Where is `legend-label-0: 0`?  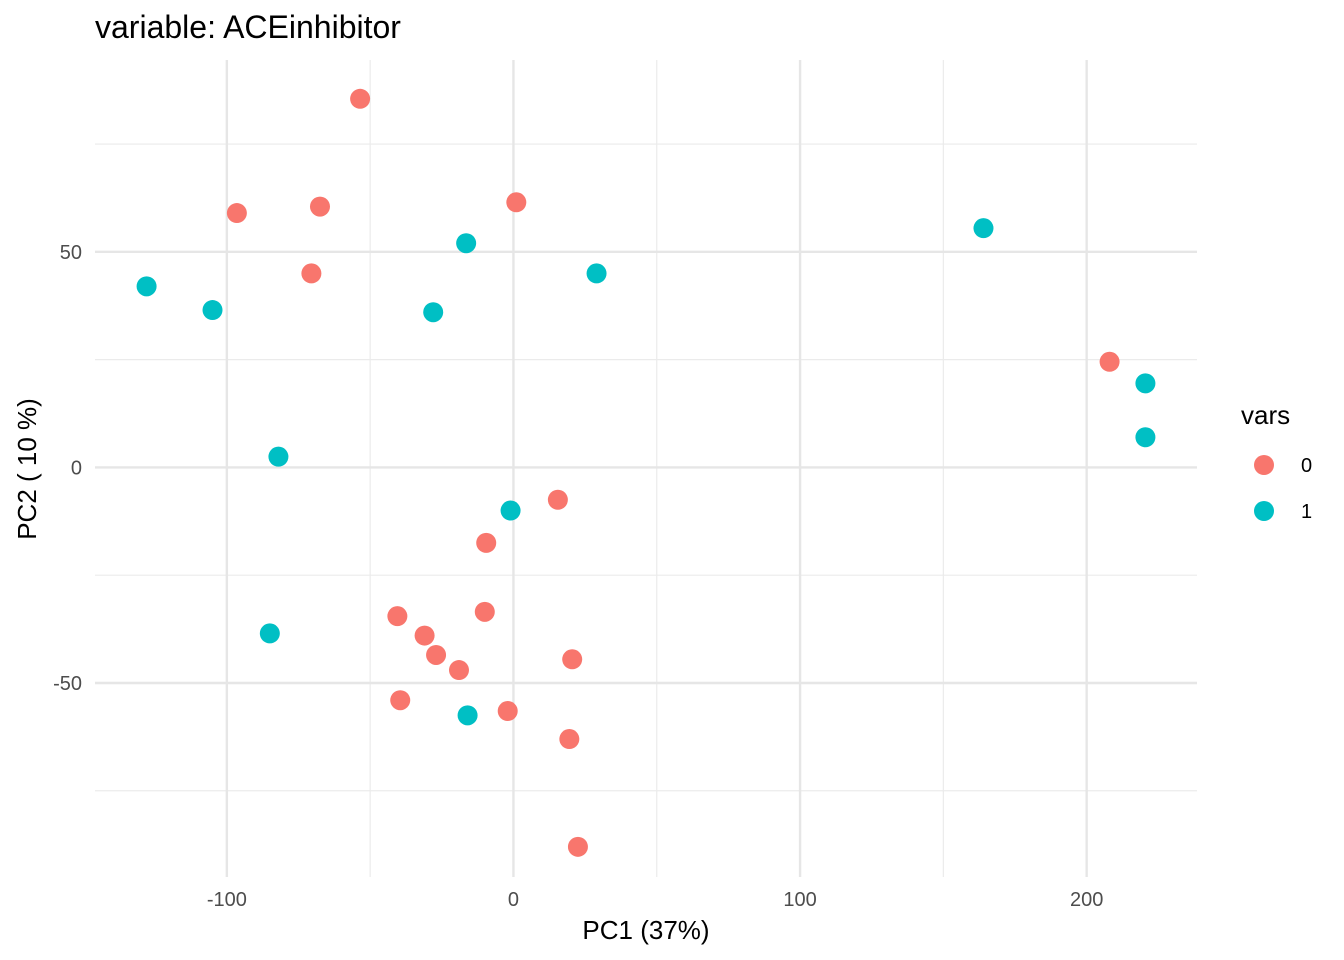
legend-label-0: 0 is located at coordinates (1306, 466).